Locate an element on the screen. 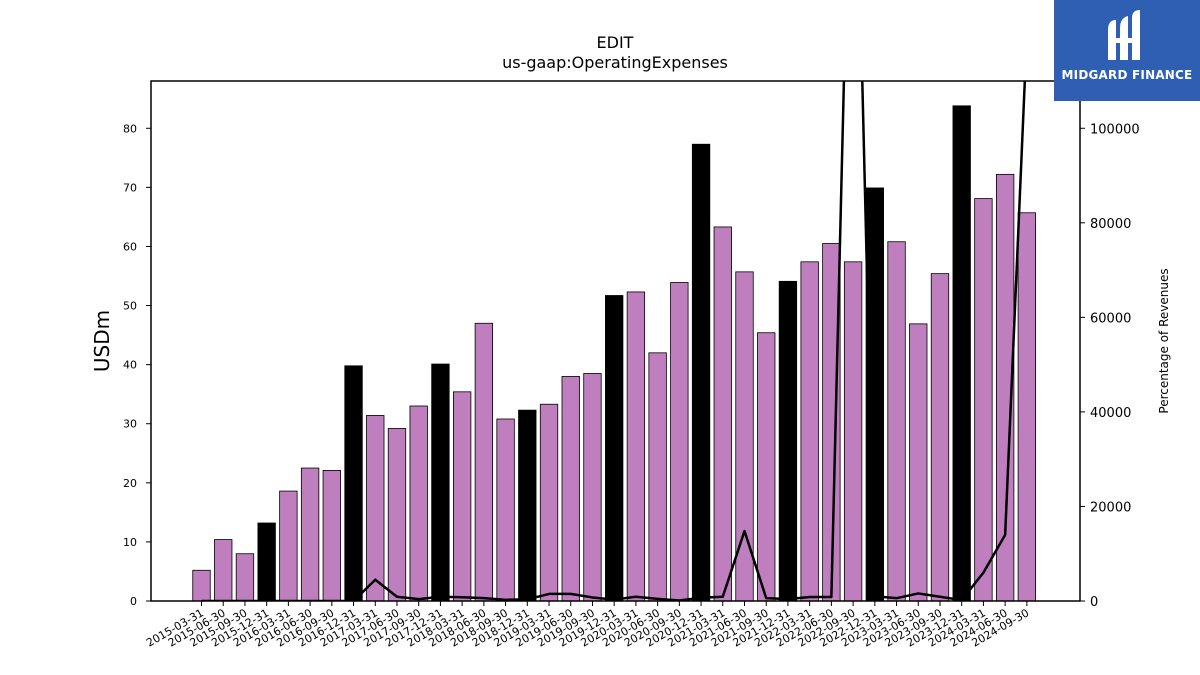  chart-subtitle: us-gaap:OperatingExpenses is located at coordinates (615, 62).